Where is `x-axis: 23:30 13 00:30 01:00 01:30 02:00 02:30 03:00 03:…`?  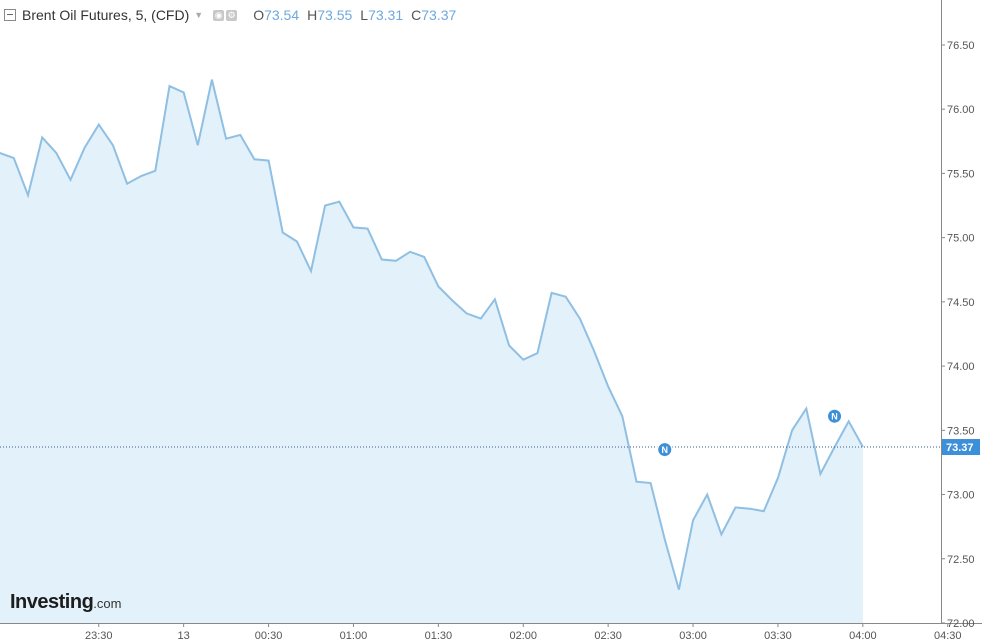 x-axis: 23:30 13 00:30 01:00 01:30 02:00 02:30 03:00 03:… is located at coordinates (523, 632).